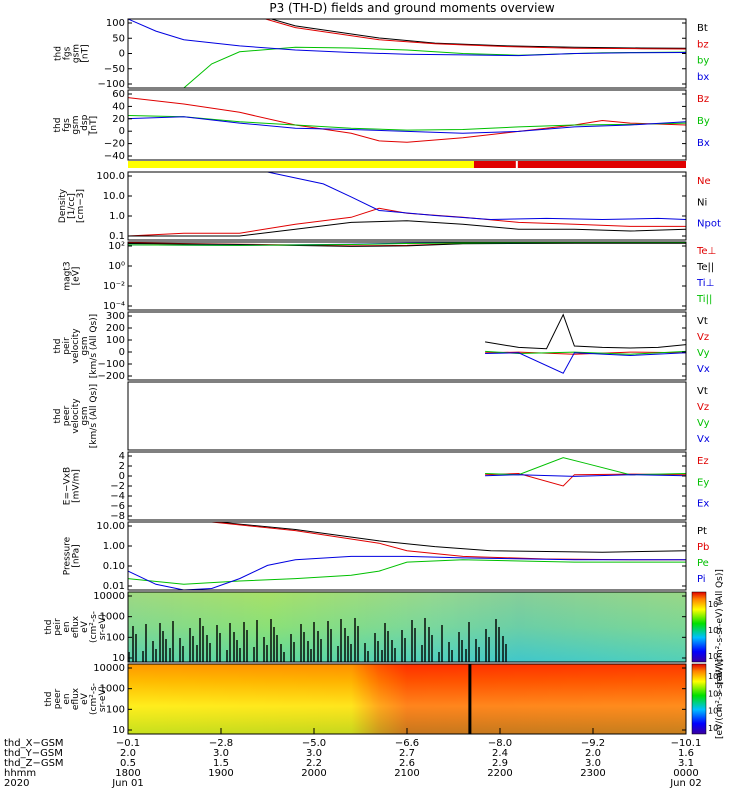  What do you see at coordinates (451, 537) in the screenshot?
I see `series-line-Pt` at bounding box center [451, 537].